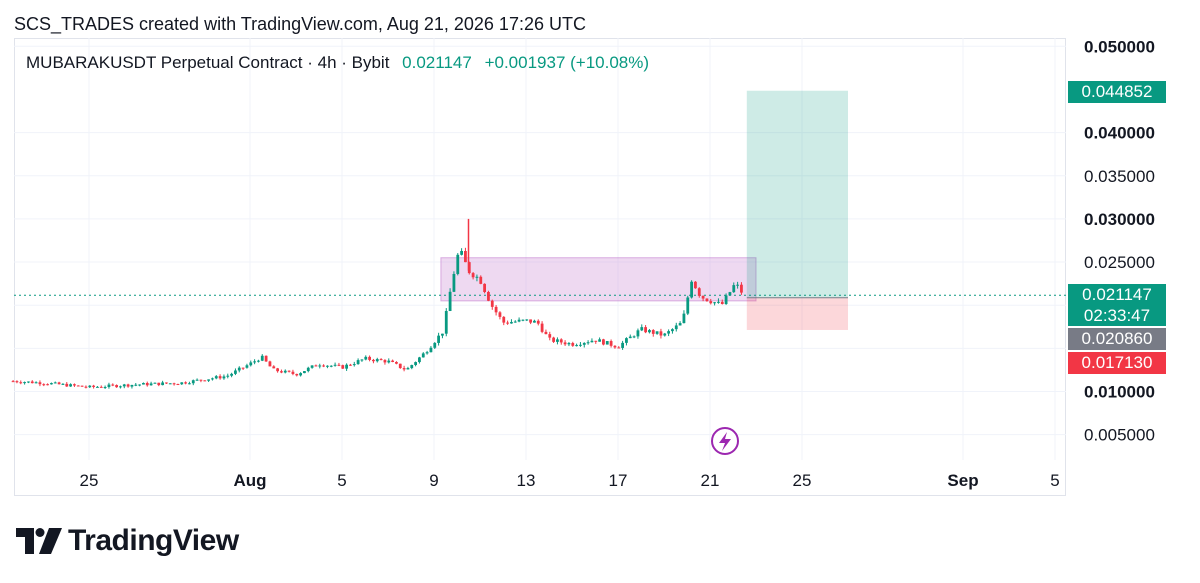  I want to click on stop-zone, so click(797, 313).